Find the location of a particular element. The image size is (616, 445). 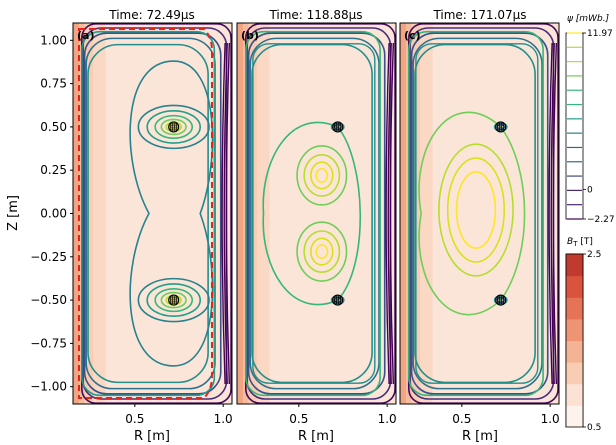

bt-tick-label: 2.5 is located at coordinates (594, 255).